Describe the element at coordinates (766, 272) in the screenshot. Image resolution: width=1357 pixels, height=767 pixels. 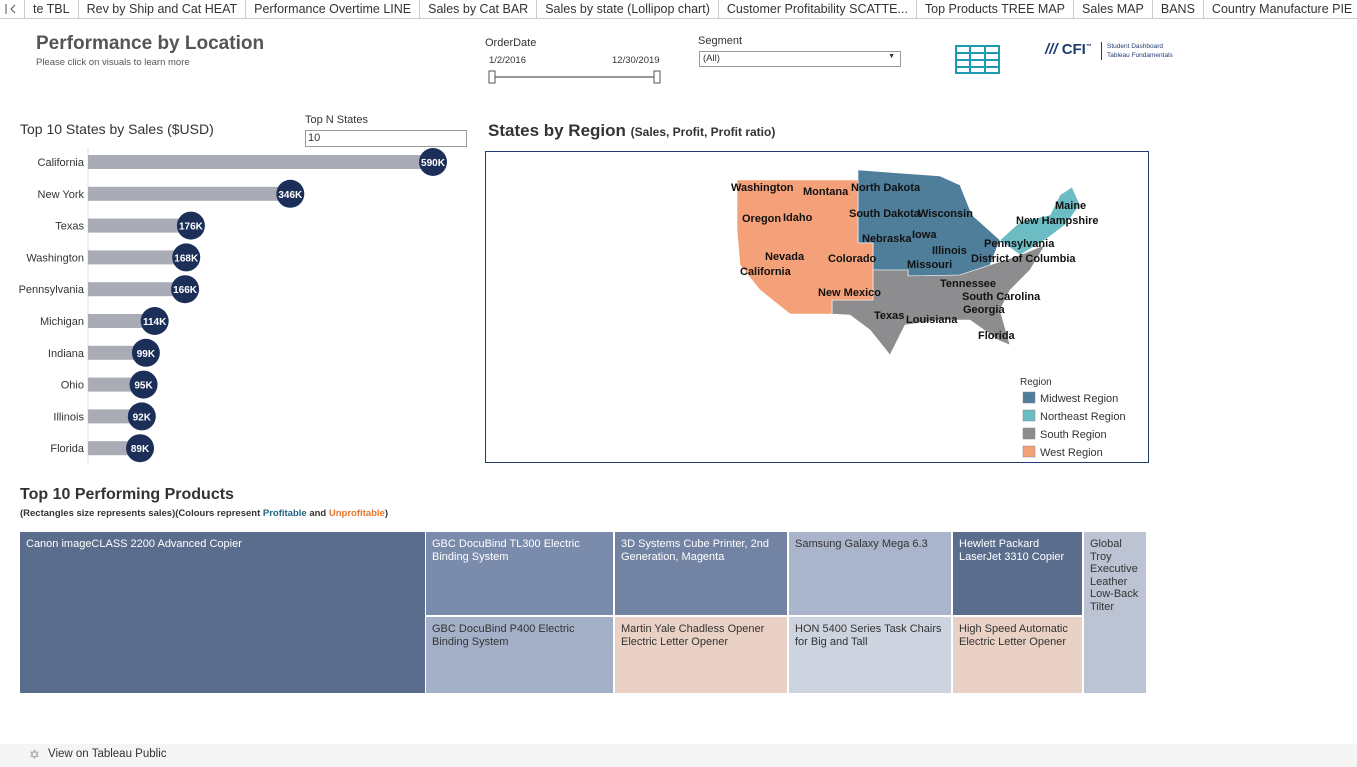
I see `state-label: California` at that location.